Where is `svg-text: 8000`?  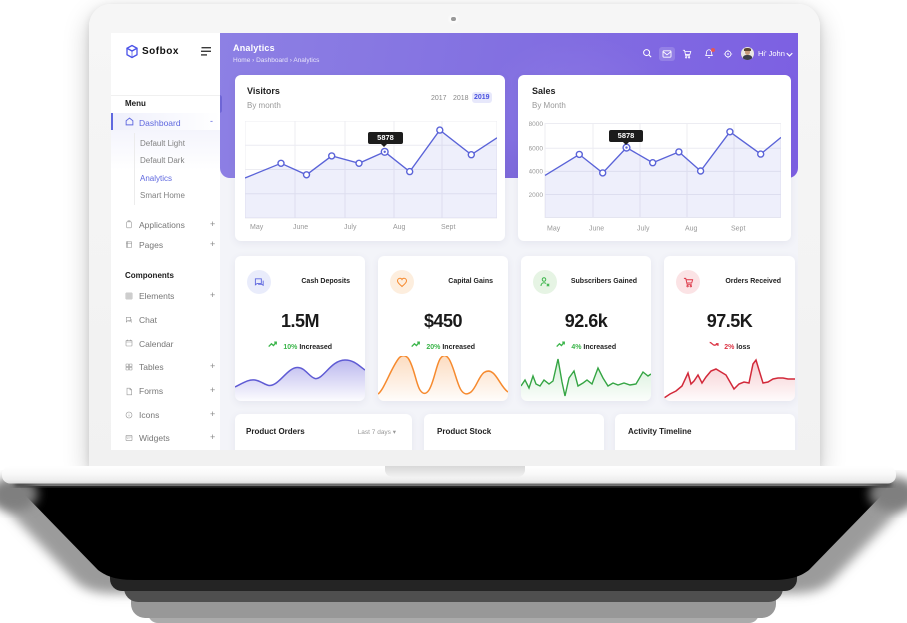 svg-text: 8000 is located at coordinates (536, 124).